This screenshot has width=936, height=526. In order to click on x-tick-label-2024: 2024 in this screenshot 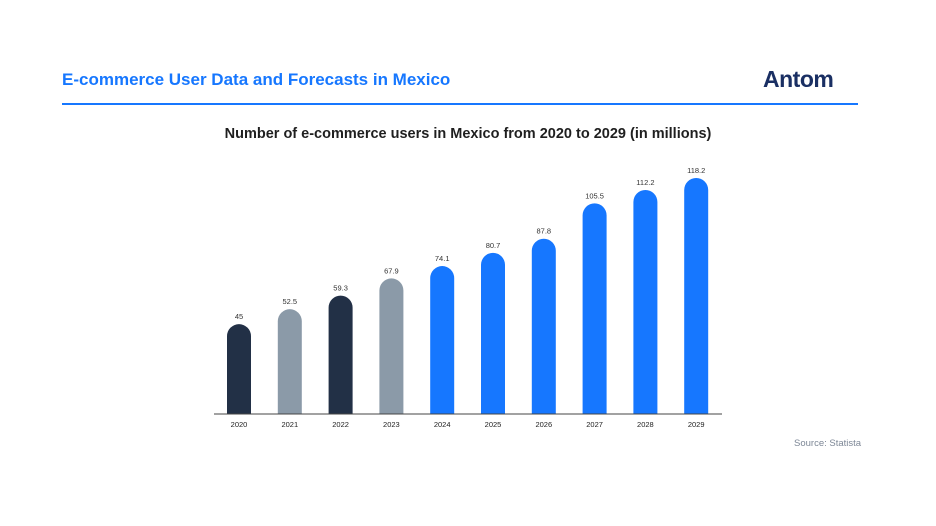, I will do `click(442, 424)`.